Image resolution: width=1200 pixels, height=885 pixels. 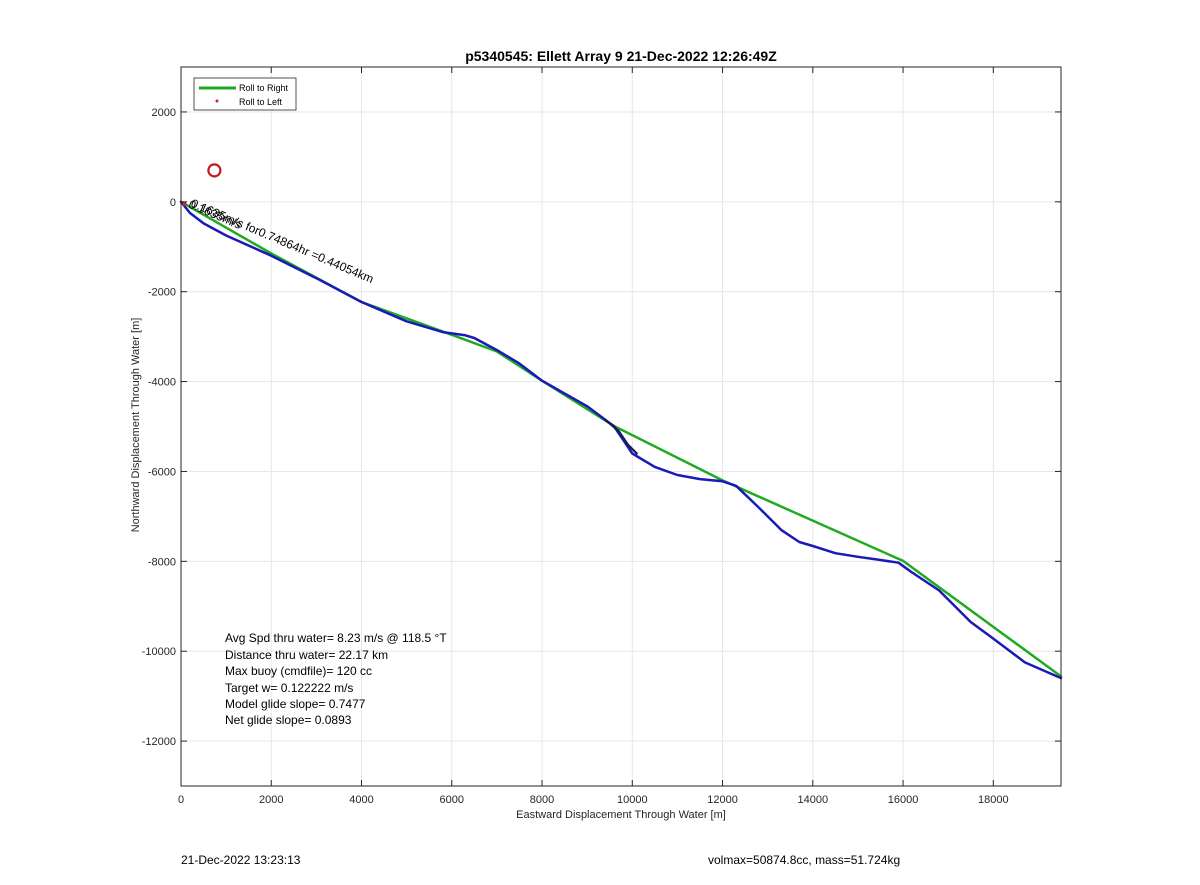 What do you see at coordinates (271, 800) in the screenshot?
I see `x-tick-label: 2000` at bounding box center [271, 800].